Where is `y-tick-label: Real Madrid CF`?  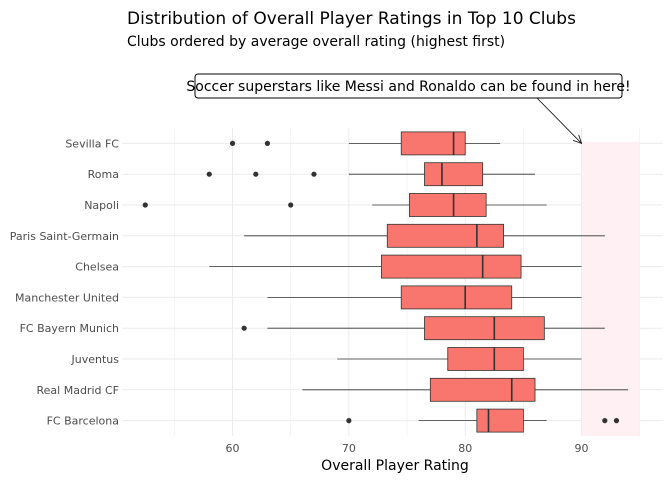
y-tick-label: Real Madrid CF is located at coordinates (78, 390).